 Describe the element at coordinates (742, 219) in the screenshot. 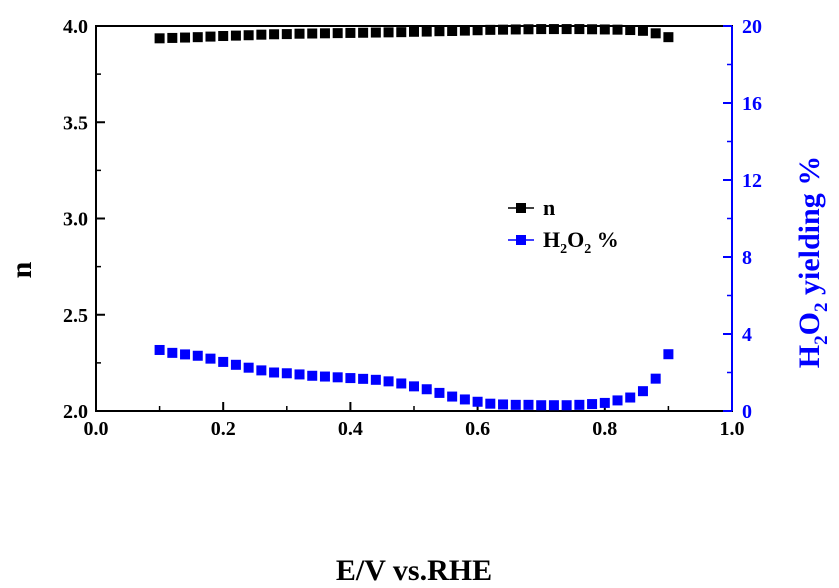

I see `right-y-axis-ticks: 0 4 8 12 16 20` at that location.